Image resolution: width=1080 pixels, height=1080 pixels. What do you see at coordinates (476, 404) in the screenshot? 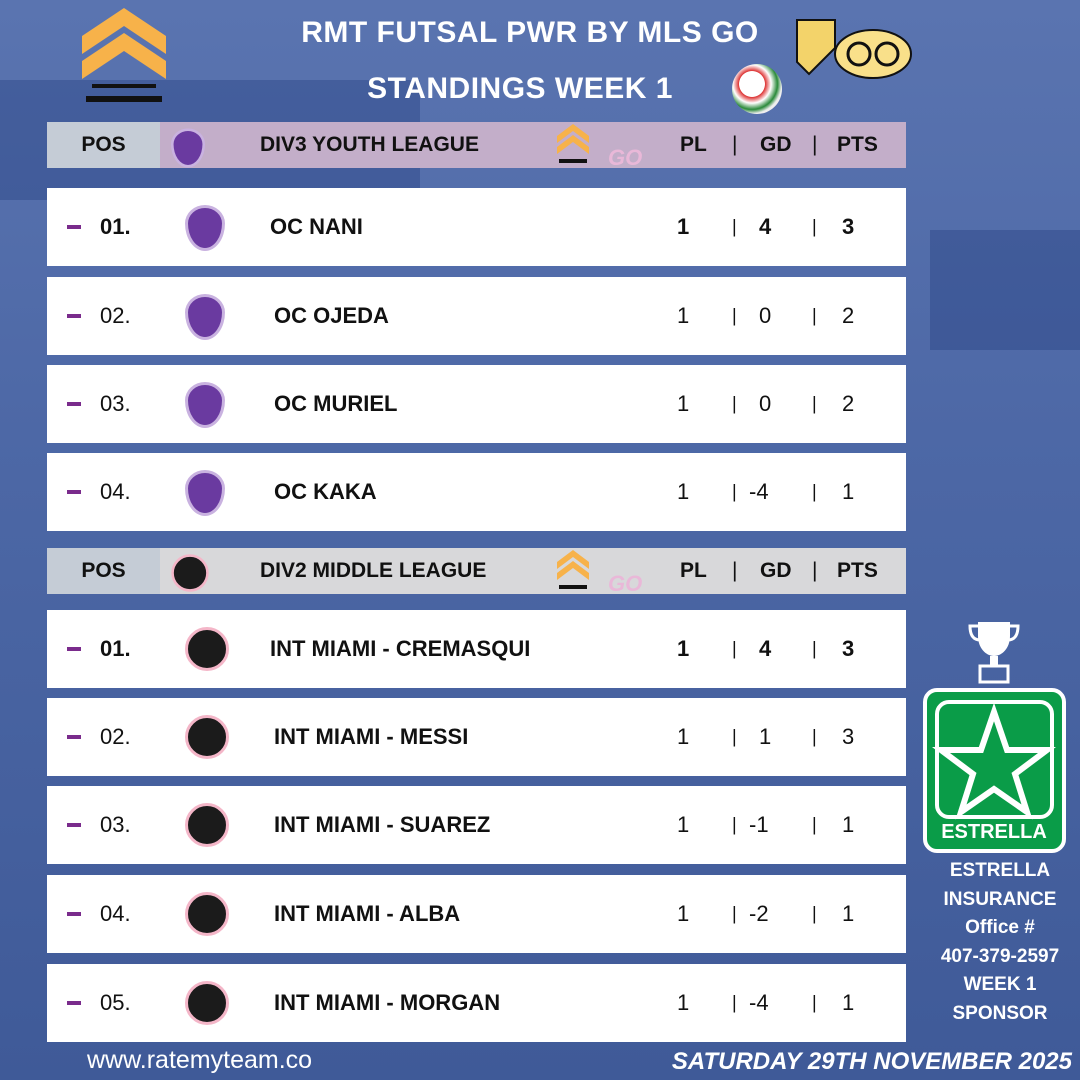
I see `standings-row: 03. OC MURIEL 1 | 0 | 2` at bounding box center [476, 404].